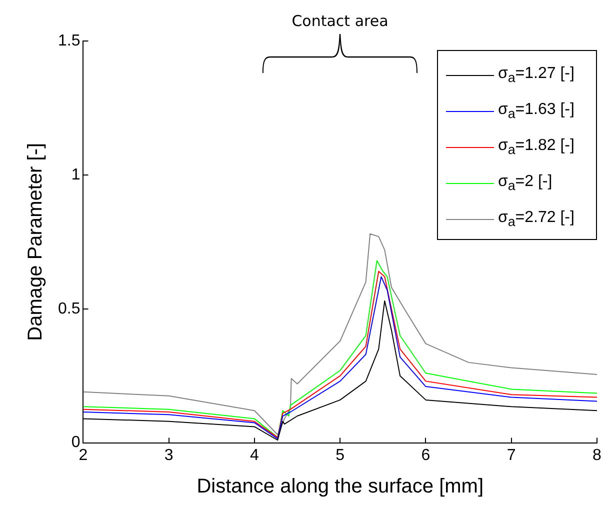 This screenshot has width=611, height=513. What do you see at coordinates (525, 183) in the screenshot?
I see `legend-label: σ$_{a}$=2 [-]` at bounding box center [525, 183].